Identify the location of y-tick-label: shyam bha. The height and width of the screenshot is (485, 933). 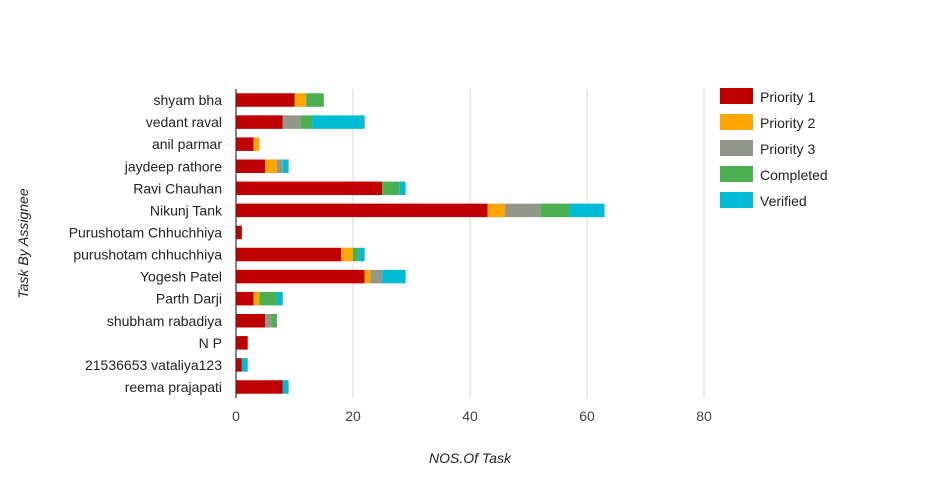
(188, 100).